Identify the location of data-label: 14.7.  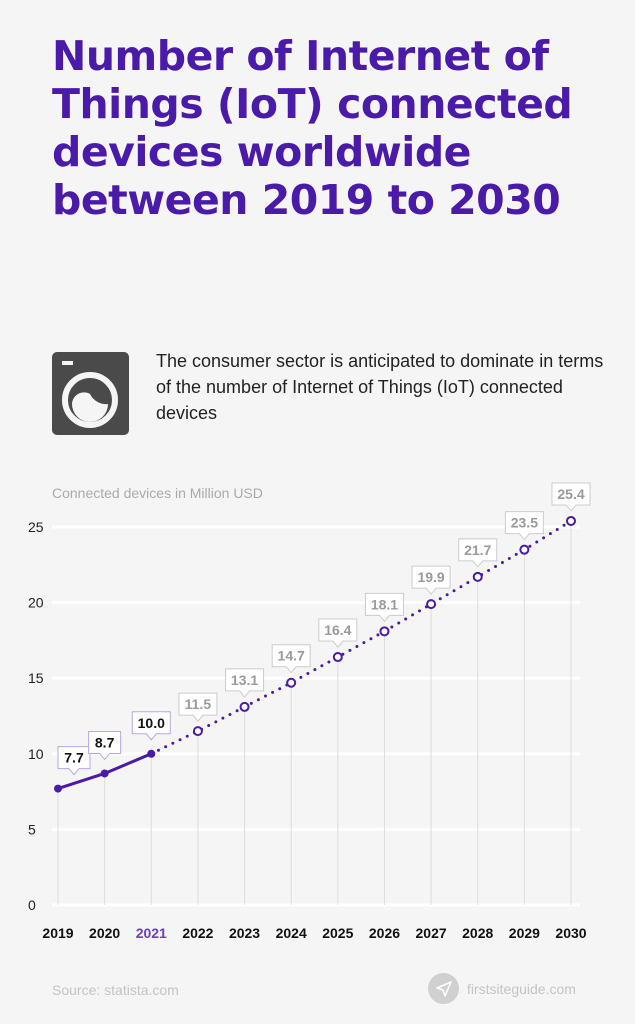
(291, 656).